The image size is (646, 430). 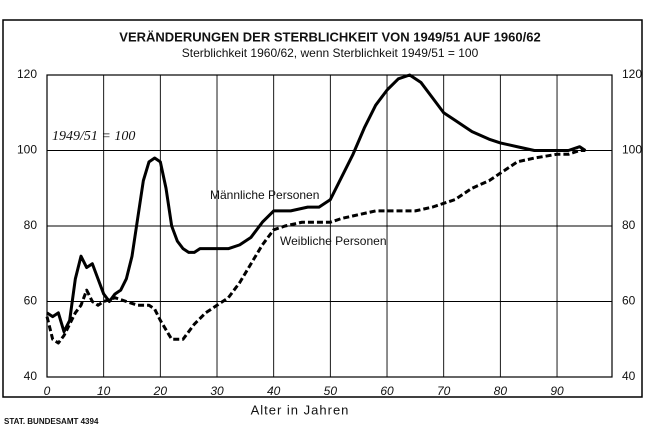 What do you see at coordinates (387, 391) in the screenshot?
I see `x-tick-label: 60` at bounding box center [387, 391].